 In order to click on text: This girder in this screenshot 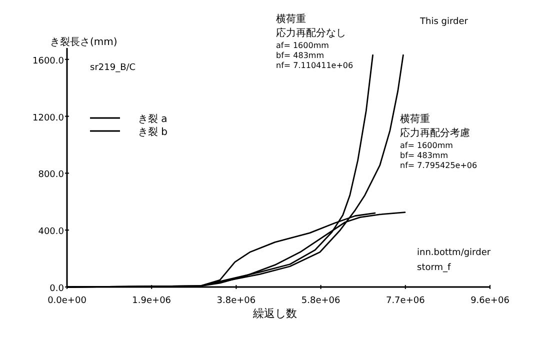, I will do `click(443, 22)`.